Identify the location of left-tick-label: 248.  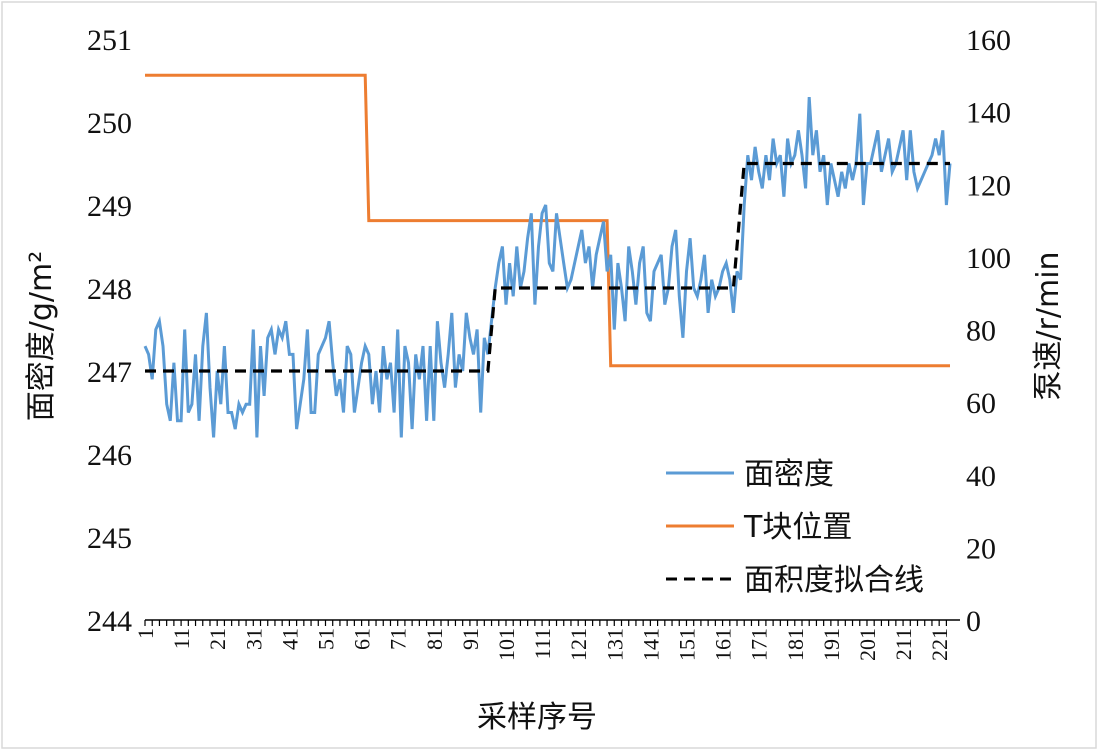
(109, 289).